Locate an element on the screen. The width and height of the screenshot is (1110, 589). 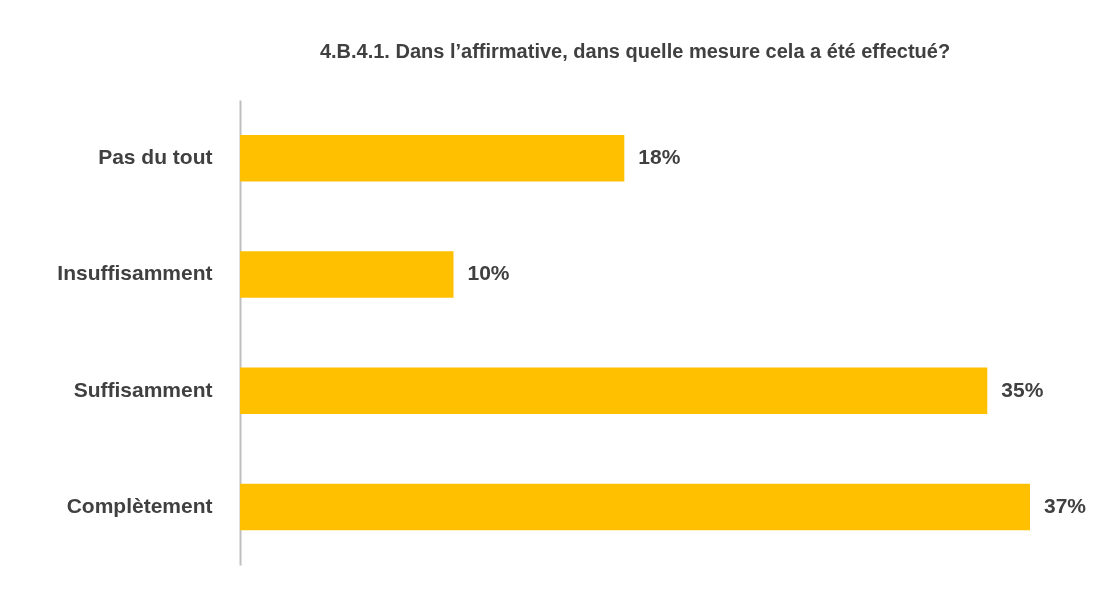
y-tick-label: Suffisamment is located at coordinates (143, 389).